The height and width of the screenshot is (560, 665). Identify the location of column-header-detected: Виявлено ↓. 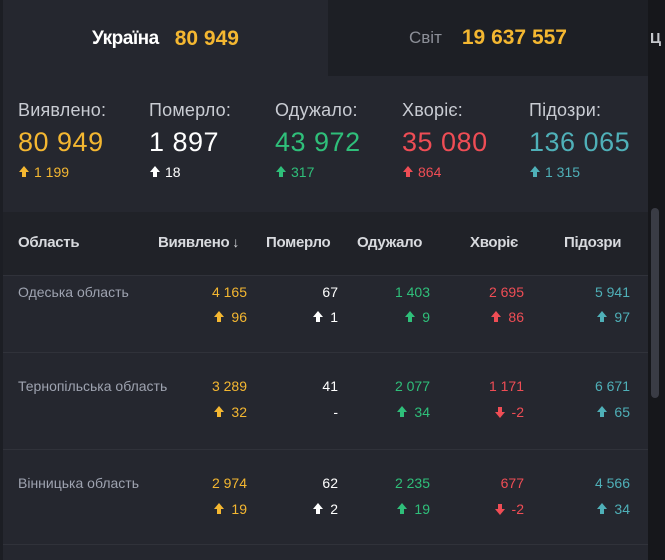
(198, 242).